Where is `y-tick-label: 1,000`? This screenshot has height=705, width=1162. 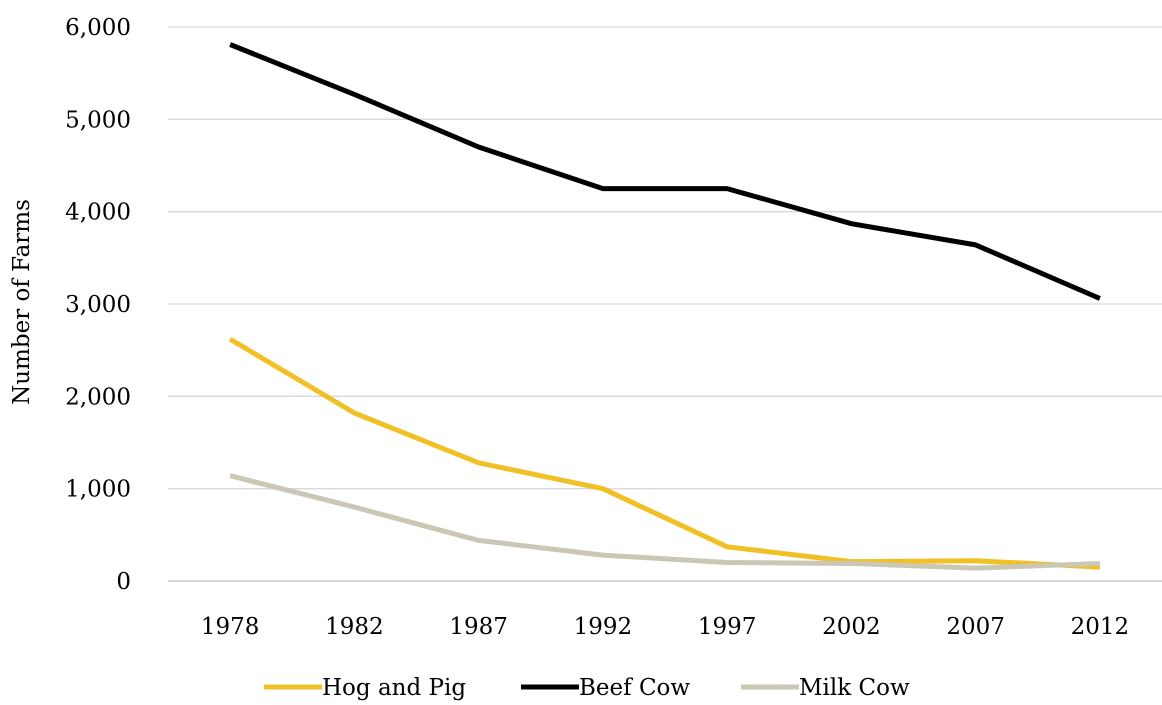
y-tick-label: 1,000 is located at coordinates (98, 490).